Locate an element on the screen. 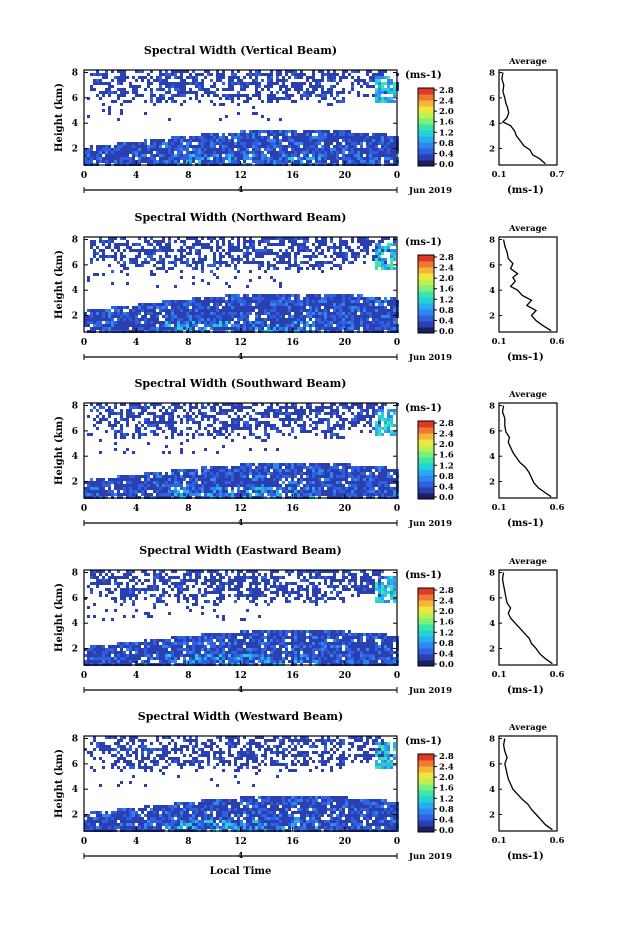 The height and width of the screenshot is (929, 618). colorbar-tick-label: 1.2 is located at coordinates (446, 300).